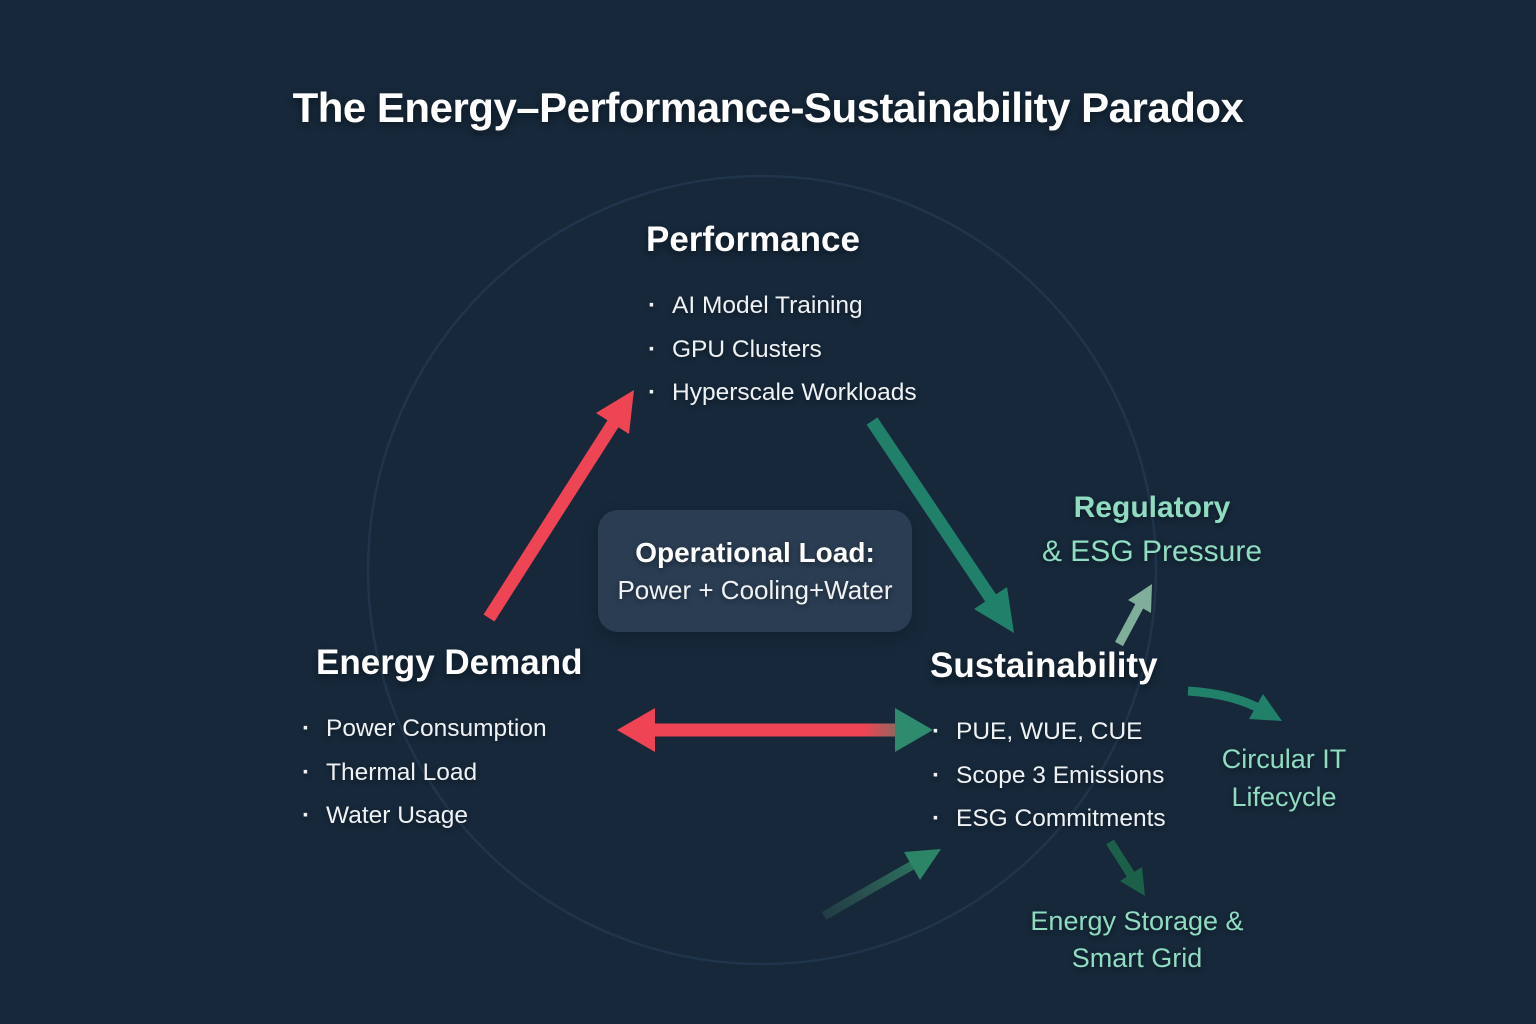 The width and height of the screenshot is (1536, 1024). What do you see at coordinates (1048, 732) in the screenshot?
I see `list-item: PUE, WUE, CUE` at bounding box center [1048, 732].